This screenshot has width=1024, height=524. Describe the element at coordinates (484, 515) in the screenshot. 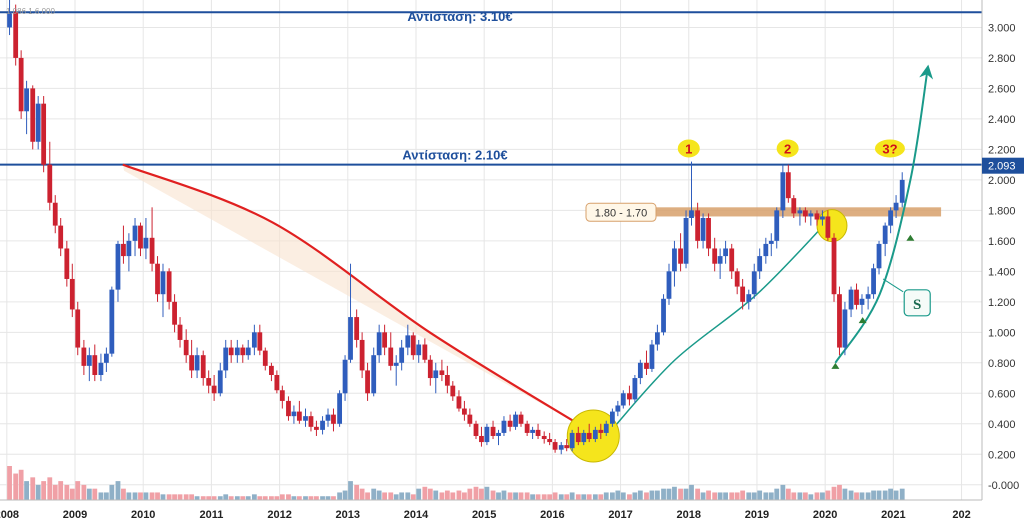

I see `x-tick-label: 2015` at that location.